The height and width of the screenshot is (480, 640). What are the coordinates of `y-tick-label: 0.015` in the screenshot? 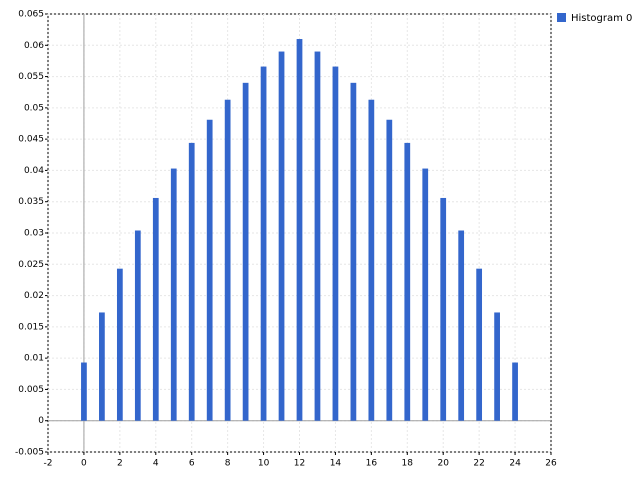 It's located at (31, 327).